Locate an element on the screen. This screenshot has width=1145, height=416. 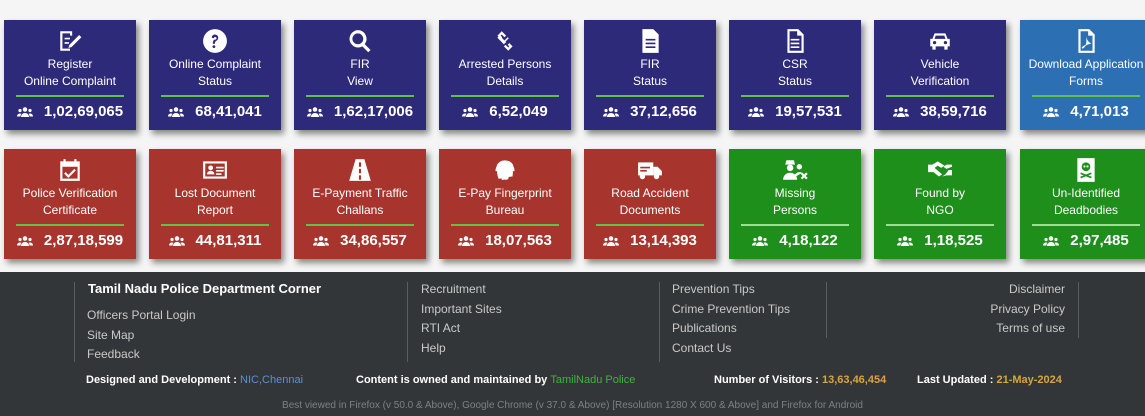
nic-link: NIC is located at coordinates (249, 380).